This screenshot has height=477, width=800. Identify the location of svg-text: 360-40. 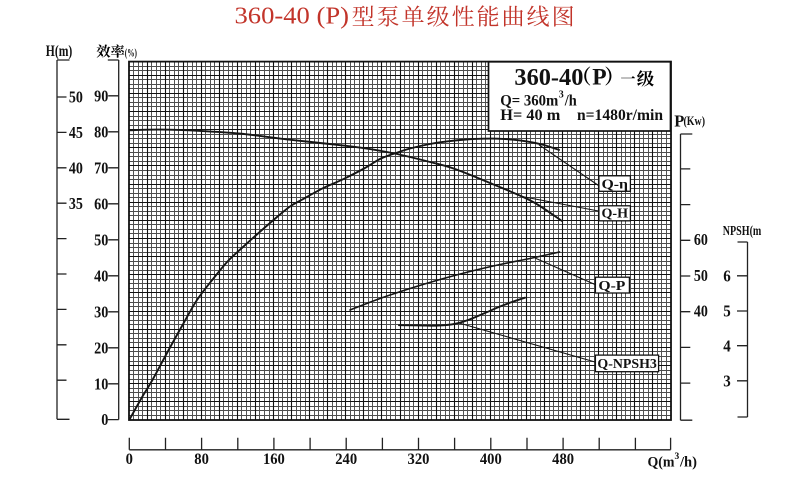
(548, 77).